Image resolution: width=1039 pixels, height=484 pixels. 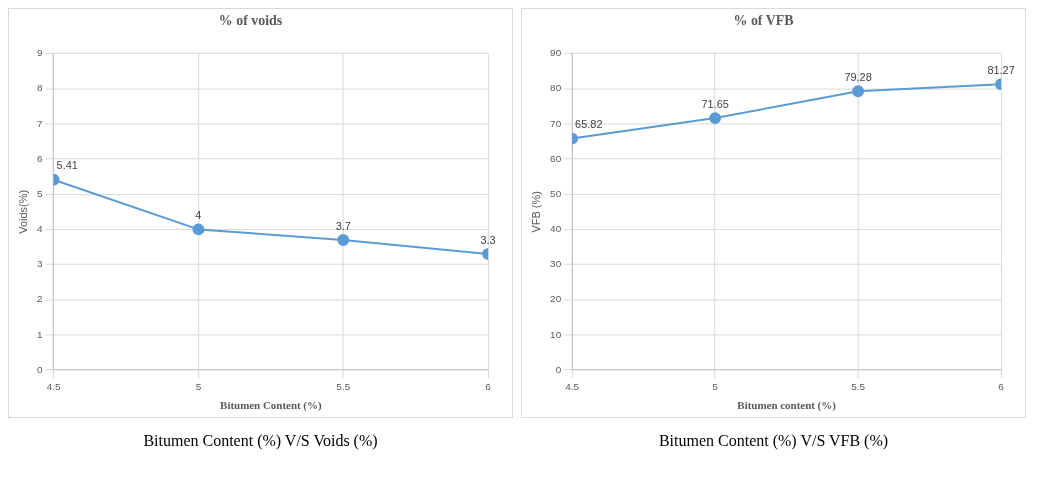 I want to click on y-tick-label: 80, so click(x=556, y=88).